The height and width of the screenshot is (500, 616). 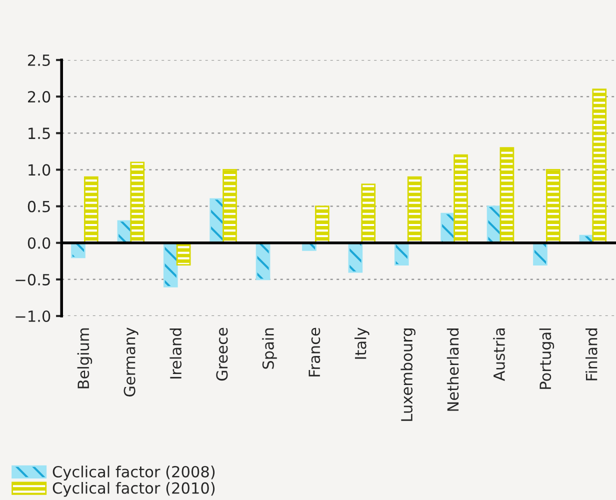 What do you see at coordinates (39, 206) in the screenshot?
I see `y-tick-label: 0.5` at bounding box center [39, 206].